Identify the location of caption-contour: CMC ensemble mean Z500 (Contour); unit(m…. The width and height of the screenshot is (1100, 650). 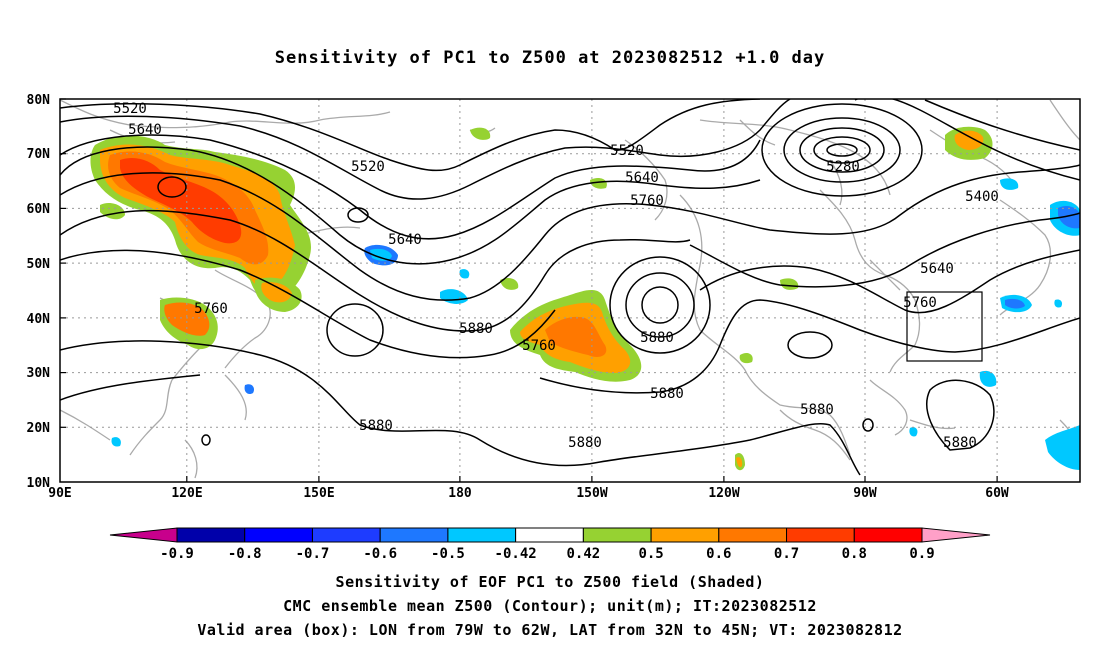
(550, 606).